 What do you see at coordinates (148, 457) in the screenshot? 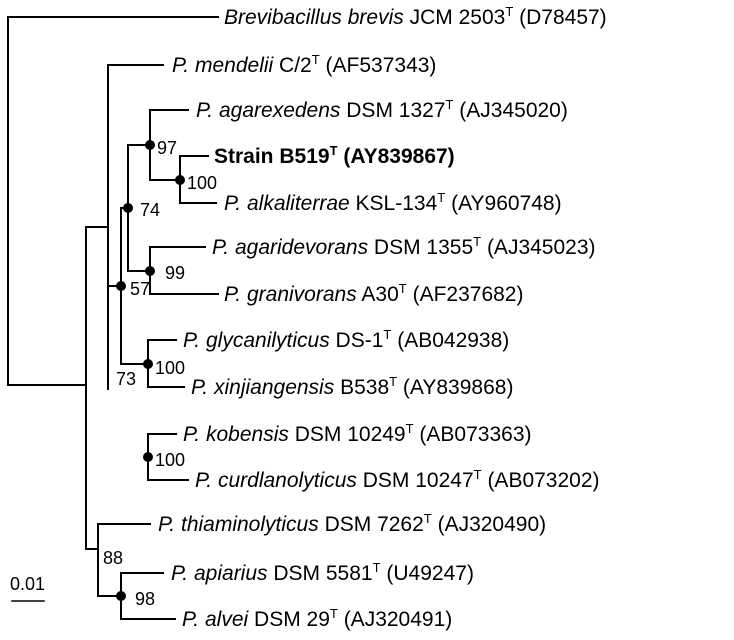
I see `node-dot-100-kob` at bounding box center [148, 457].